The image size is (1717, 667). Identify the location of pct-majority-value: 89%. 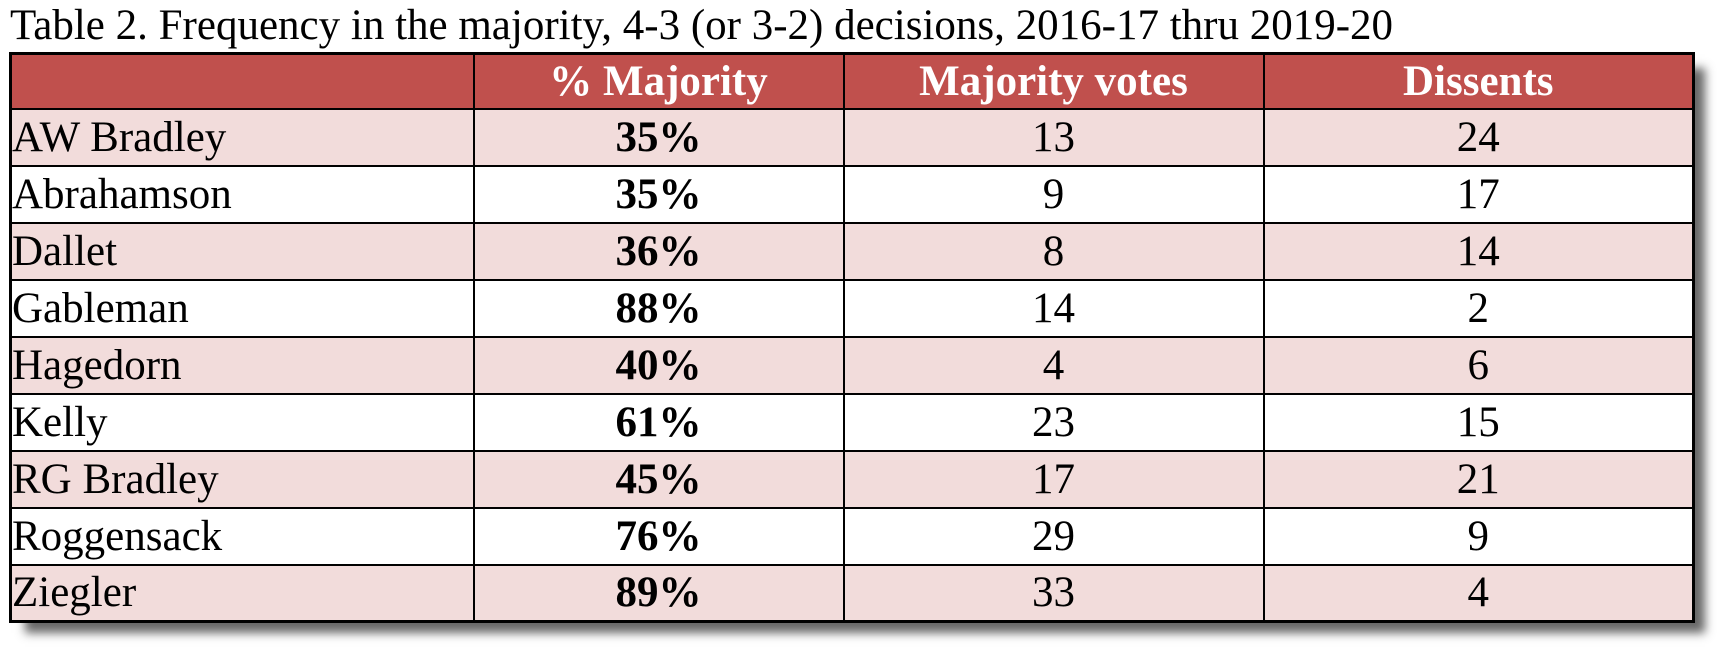
(658, 593).